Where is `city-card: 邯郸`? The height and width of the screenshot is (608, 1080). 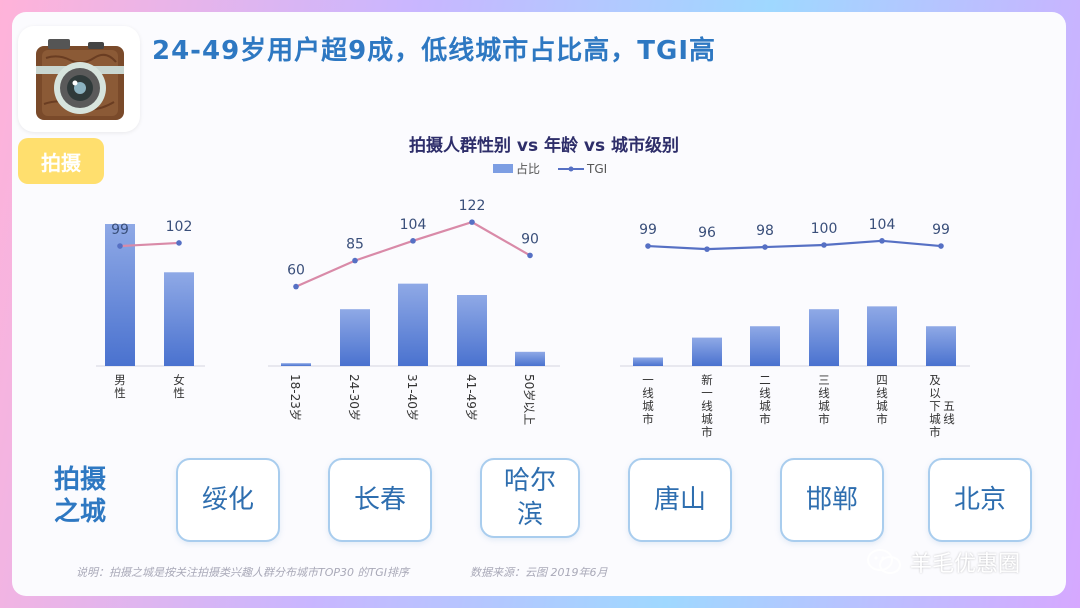
city-card: 邯郸 is located at coordinates (832, 500).